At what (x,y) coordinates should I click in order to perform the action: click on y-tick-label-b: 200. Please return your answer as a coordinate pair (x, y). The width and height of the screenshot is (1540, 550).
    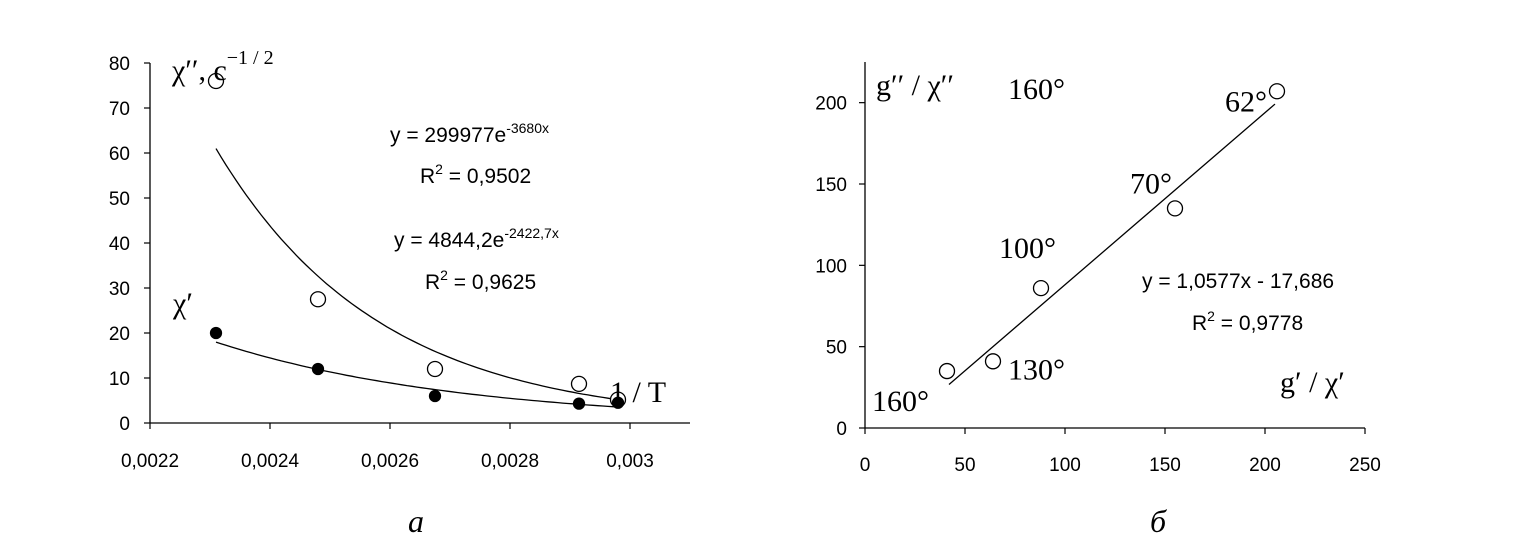
    Looking at the image, I should click on (831, 104).